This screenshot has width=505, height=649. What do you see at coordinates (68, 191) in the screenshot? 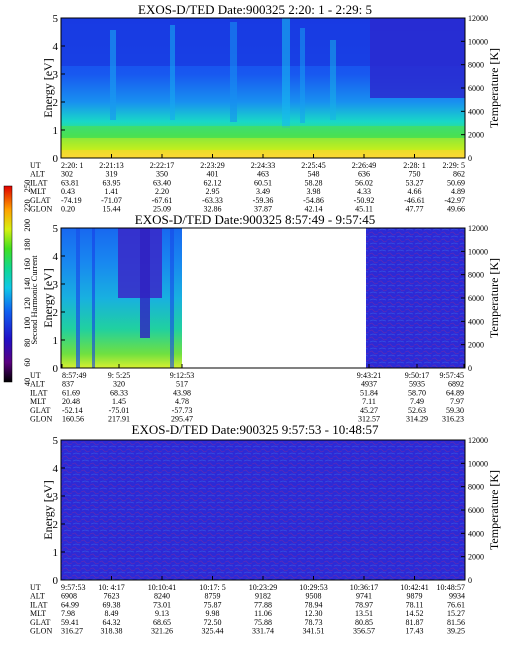
I see `table-cell: 0.43` at bounding box center [68, 191].